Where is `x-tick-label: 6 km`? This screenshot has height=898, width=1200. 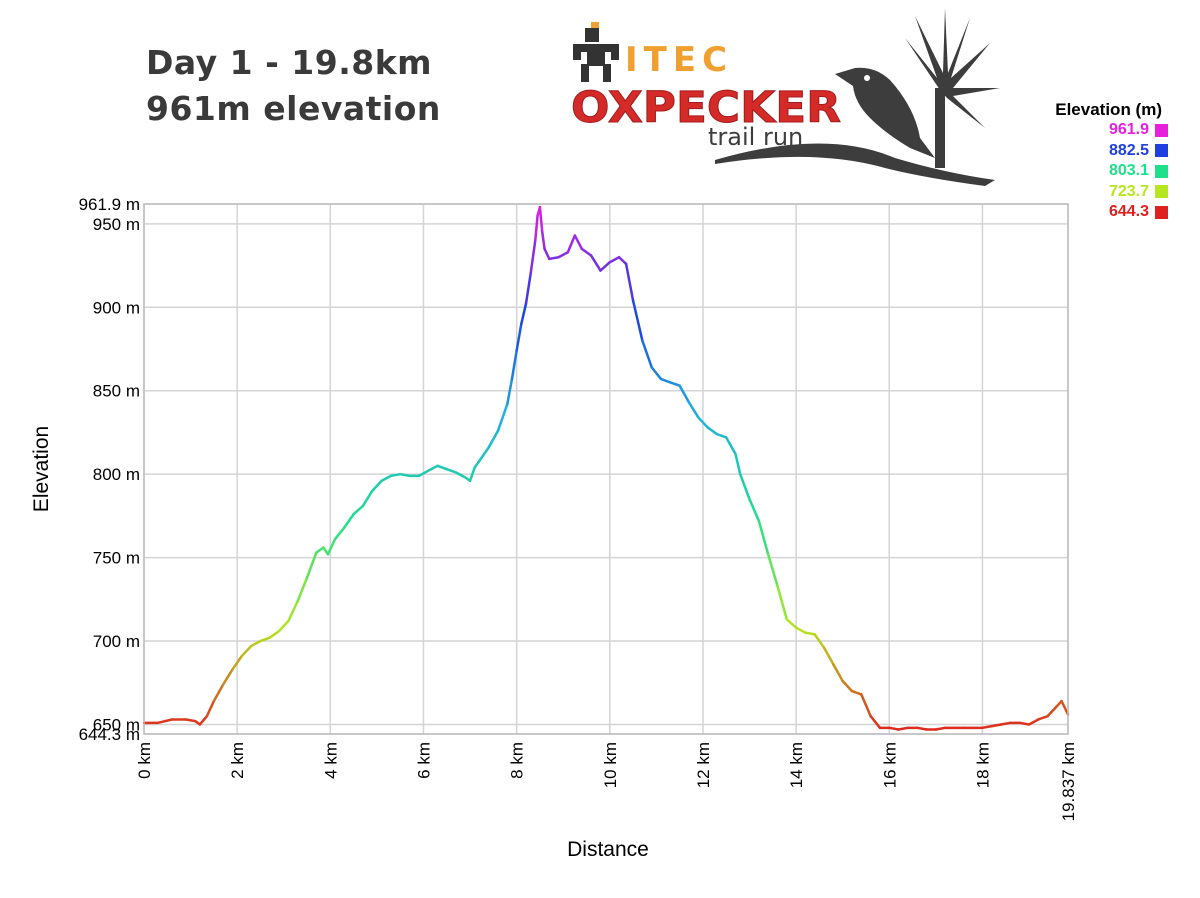 x-tick-label: 6 km is located at coordinates (423, 760).